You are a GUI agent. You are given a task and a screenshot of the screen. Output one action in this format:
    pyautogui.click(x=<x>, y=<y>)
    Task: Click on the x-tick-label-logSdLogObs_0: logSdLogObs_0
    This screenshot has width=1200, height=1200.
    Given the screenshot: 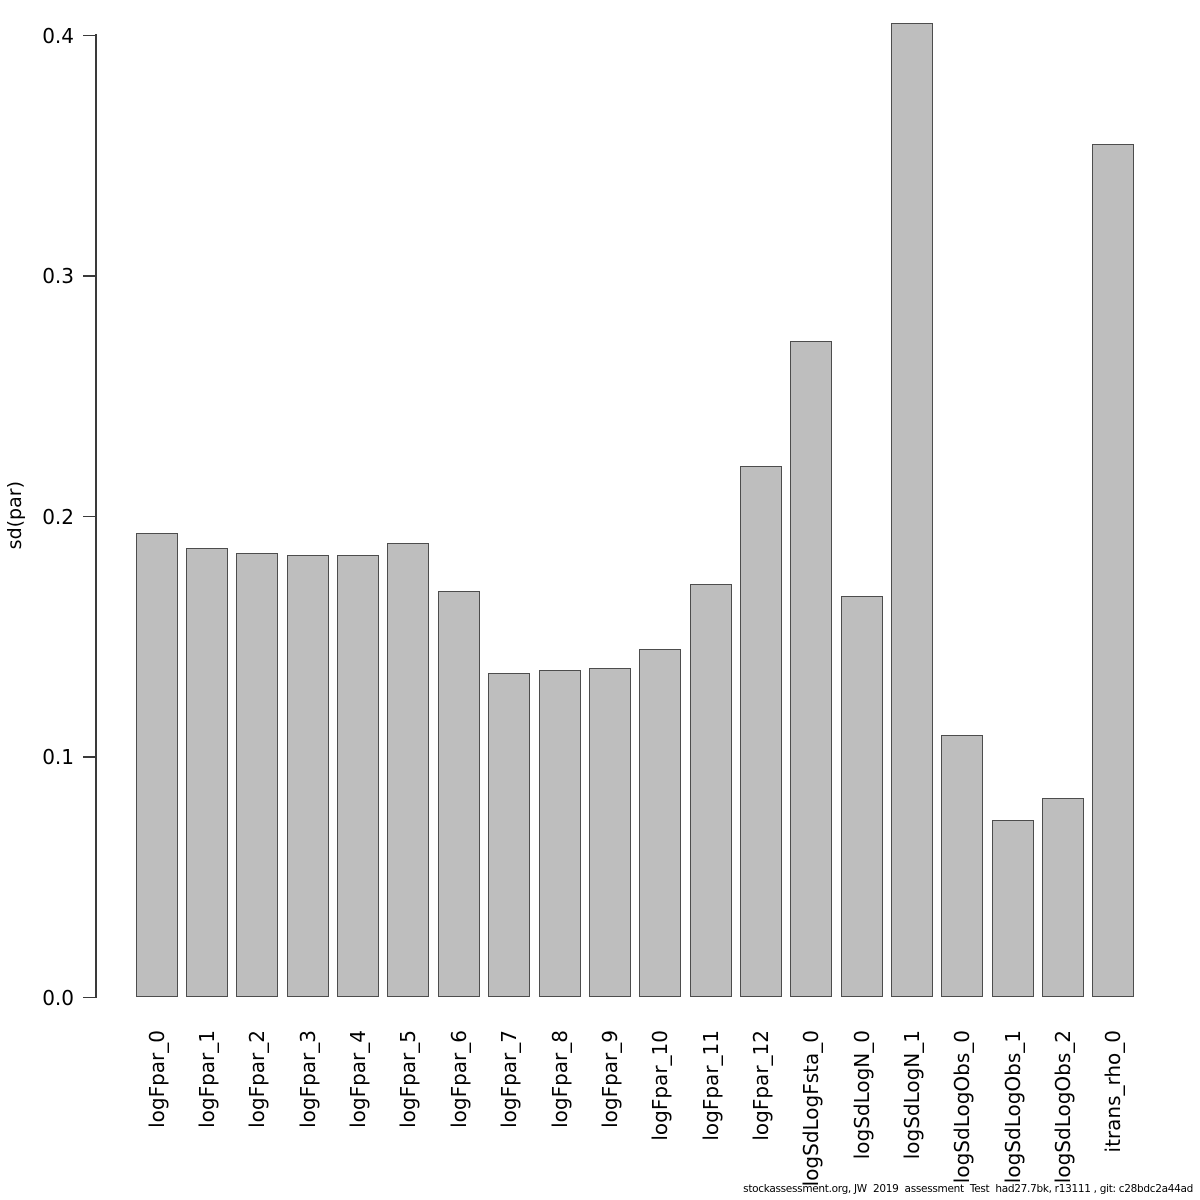 What is the action you would take?
    pyautogui.click(x=962, y=1107)
    